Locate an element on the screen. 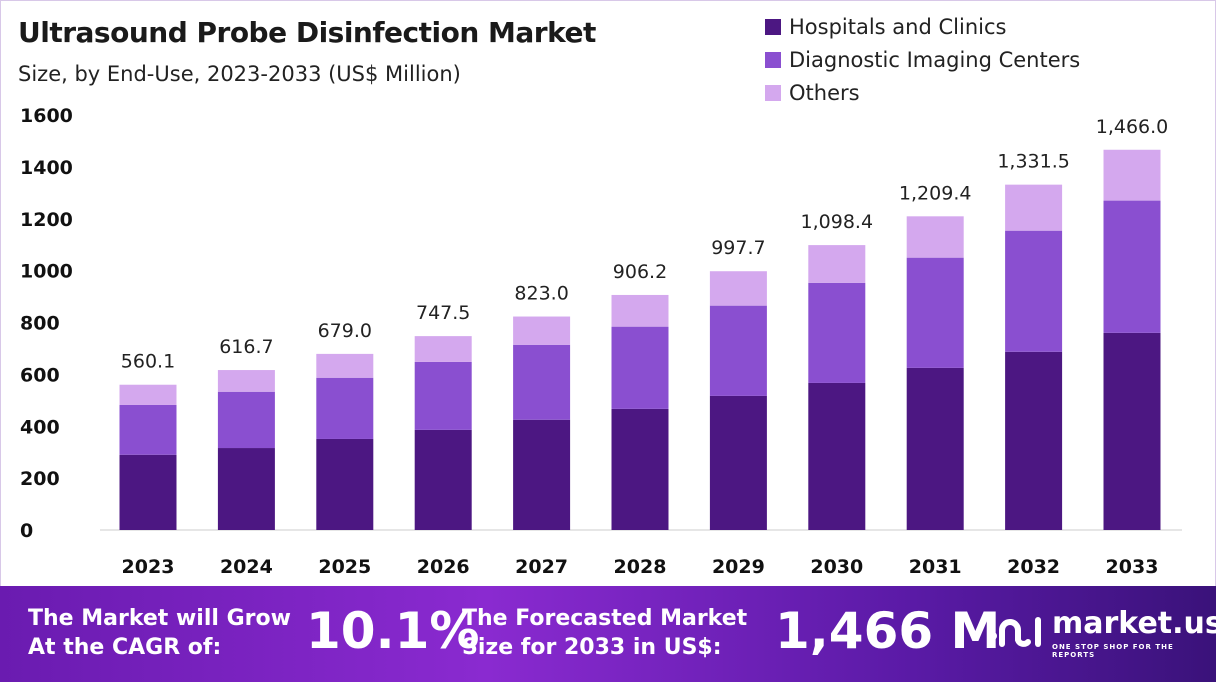  chart-title: Ultrasound Probe Disinfection Market is located at coordinates (307, 32).